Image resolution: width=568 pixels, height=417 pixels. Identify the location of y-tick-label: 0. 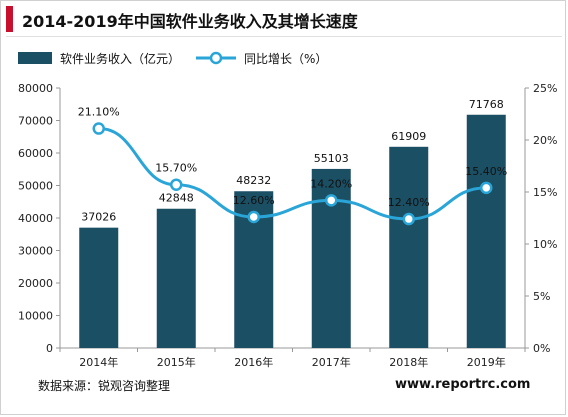
(49, 348).